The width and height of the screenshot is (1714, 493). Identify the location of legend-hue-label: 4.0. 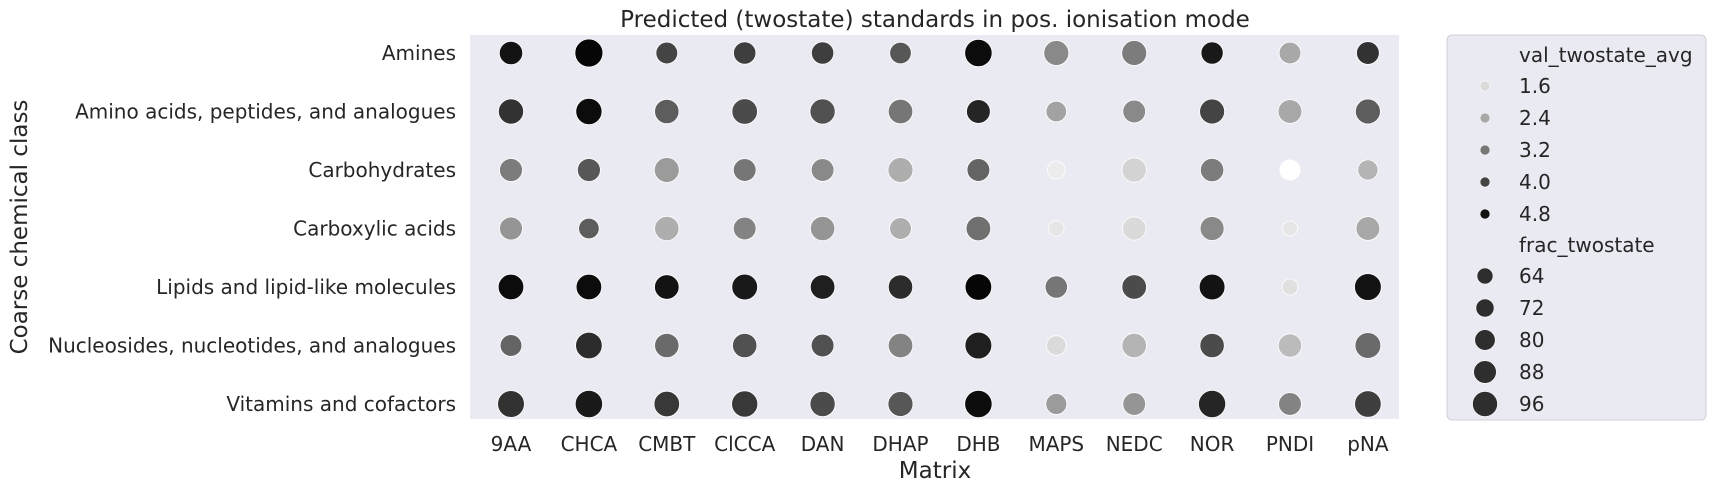
(1535, 182).